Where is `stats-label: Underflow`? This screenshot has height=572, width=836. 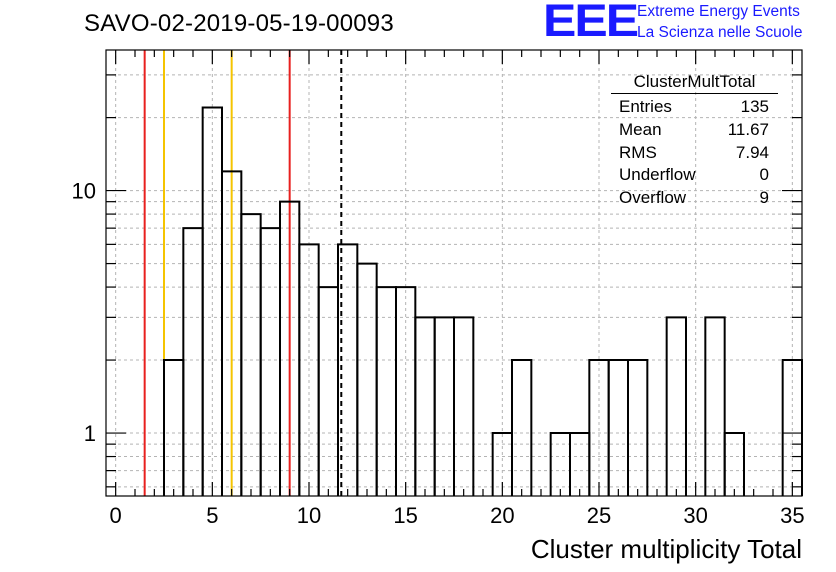
stats-label: Underflow is located at coordinates (657, 175).